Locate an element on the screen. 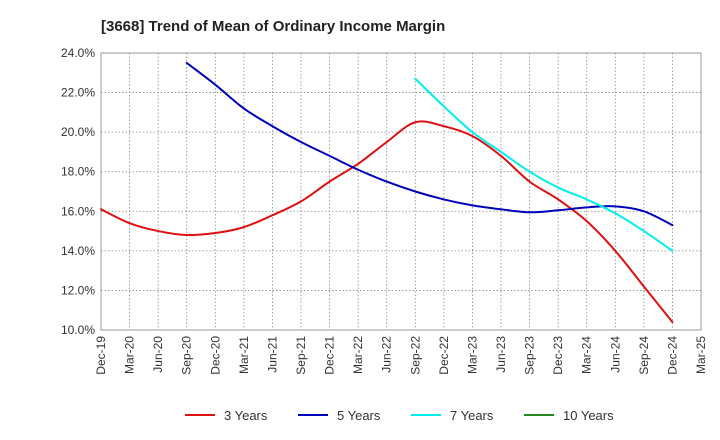  y-tick-label: 24.0% is located at coordinates (78, 53).